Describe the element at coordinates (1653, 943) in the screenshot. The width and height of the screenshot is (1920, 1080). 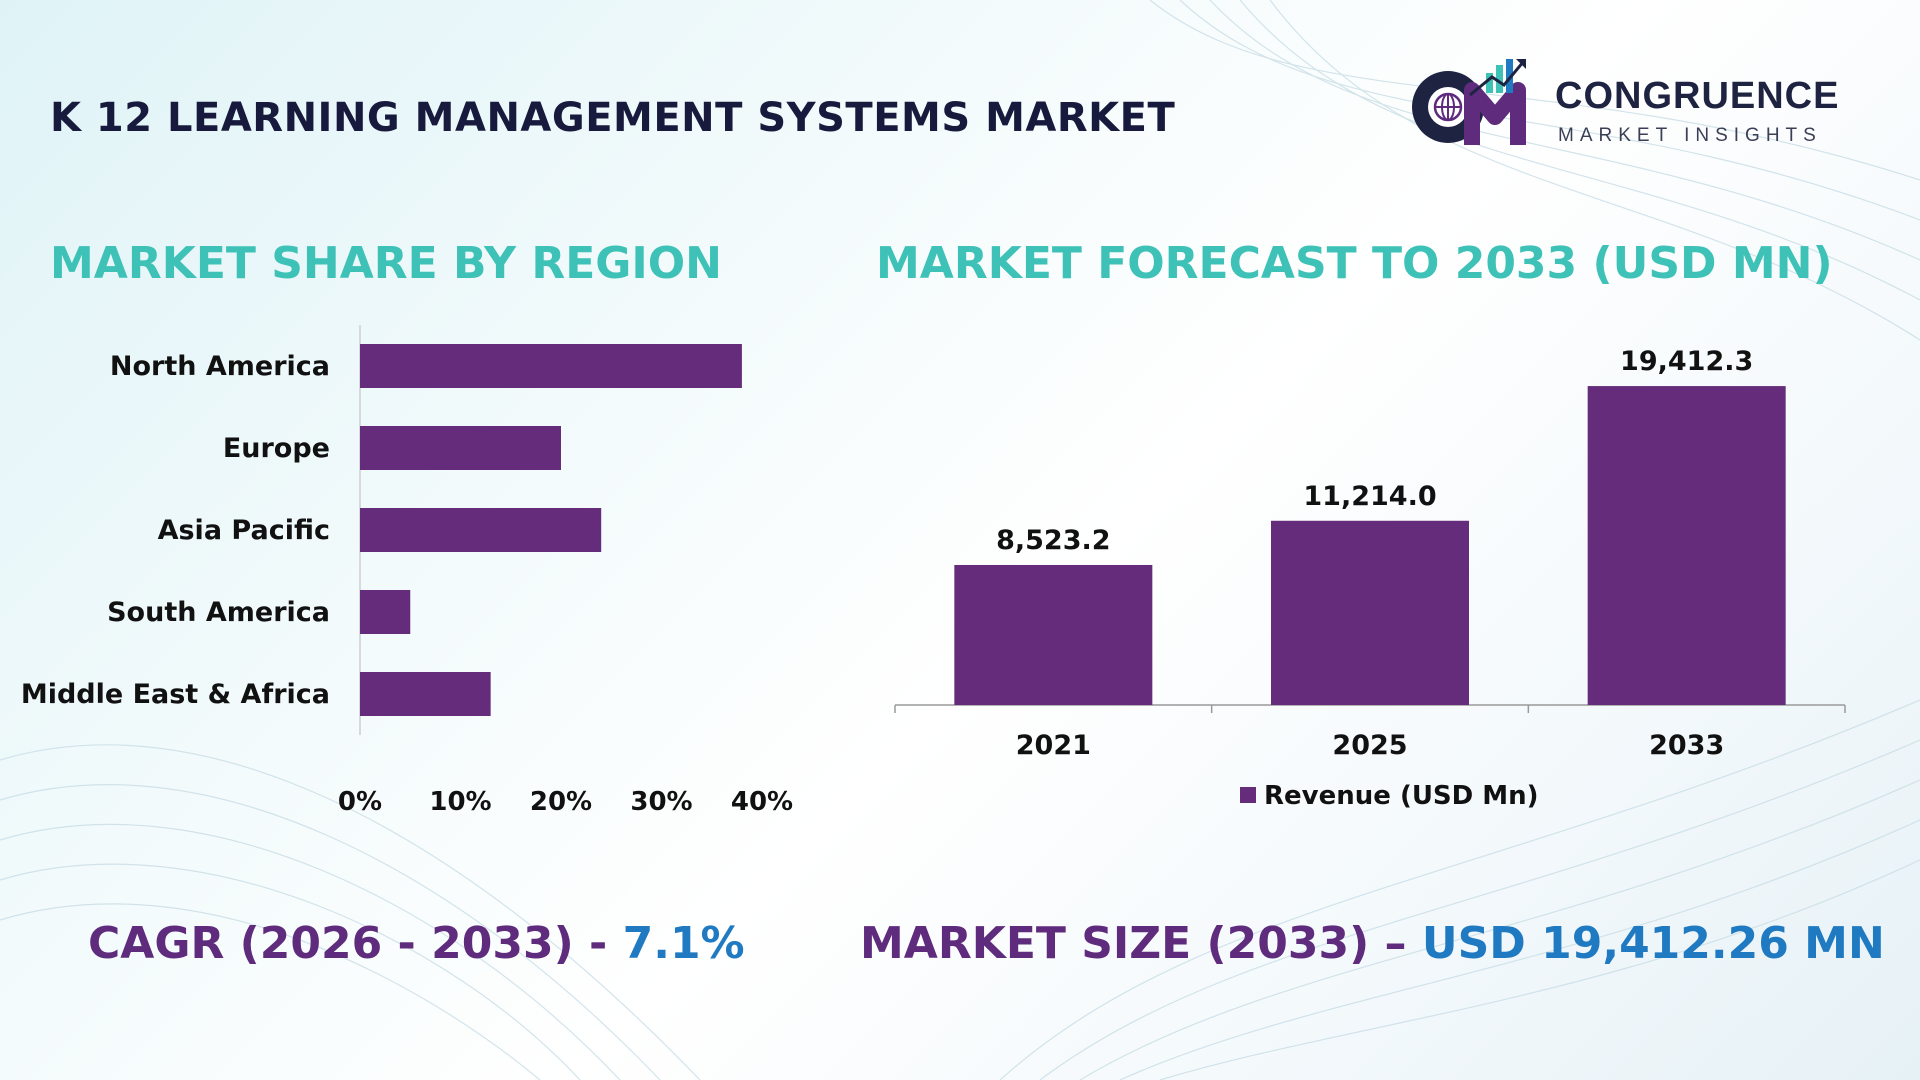
I see `market-size-value: USD 19,412.26 MN` at that location.